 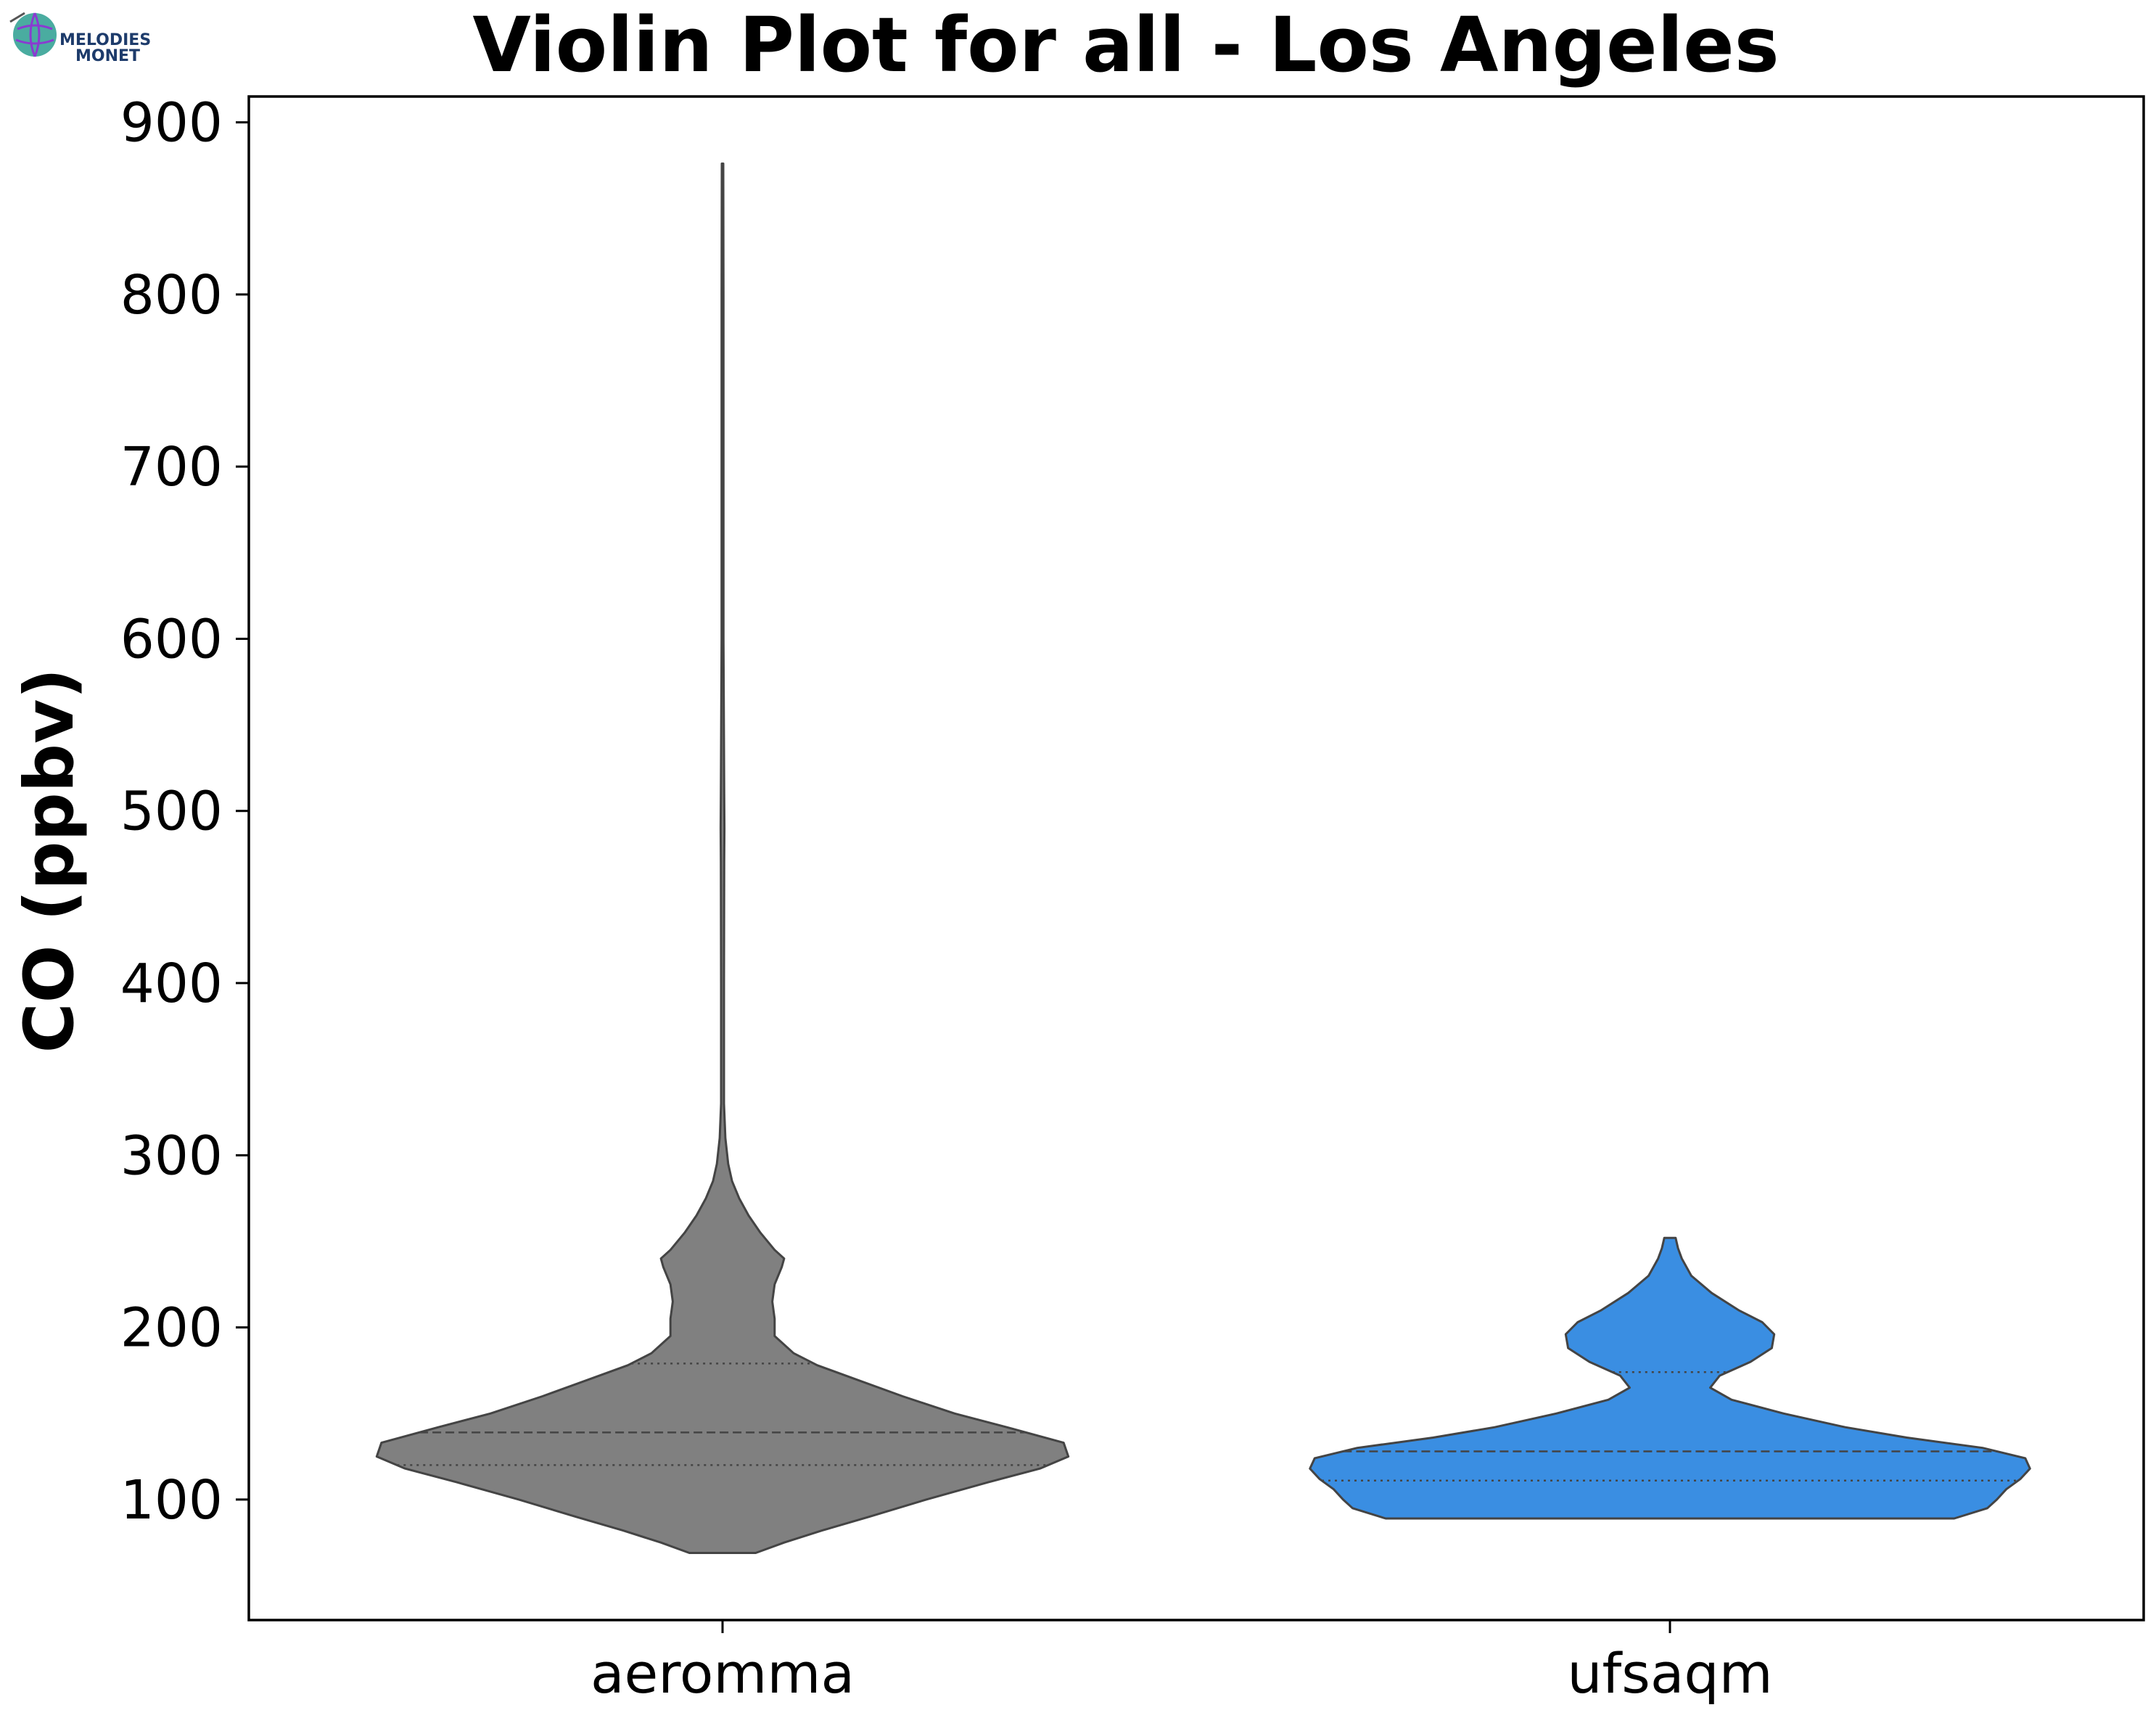 I want to click on y-tick-label-400: 400, so click(x=171, y=984).